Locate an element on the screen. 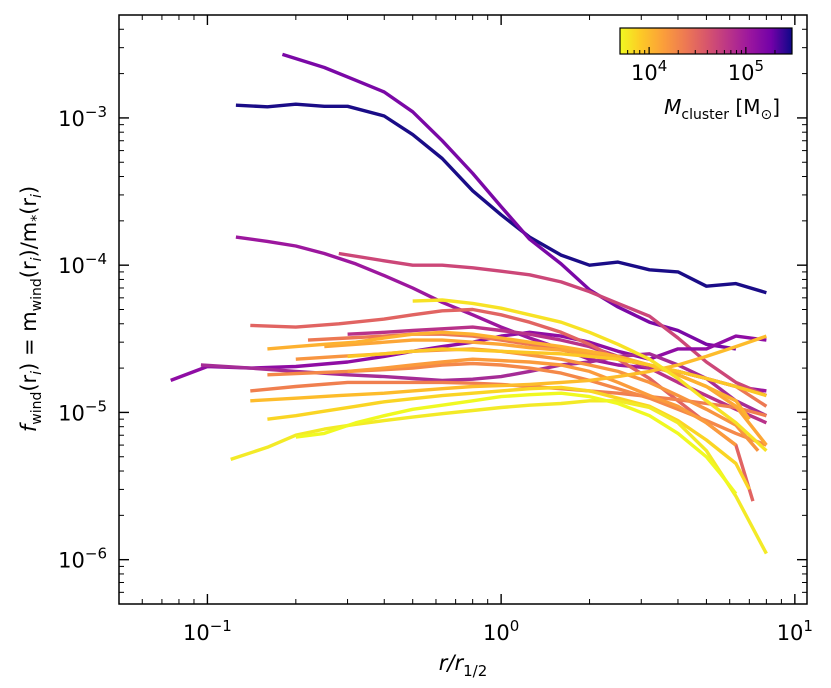 The width and height of the screenshot is (831, 688). y-tick-label: 10⁻⁴ is located at coordinates (82, 264).